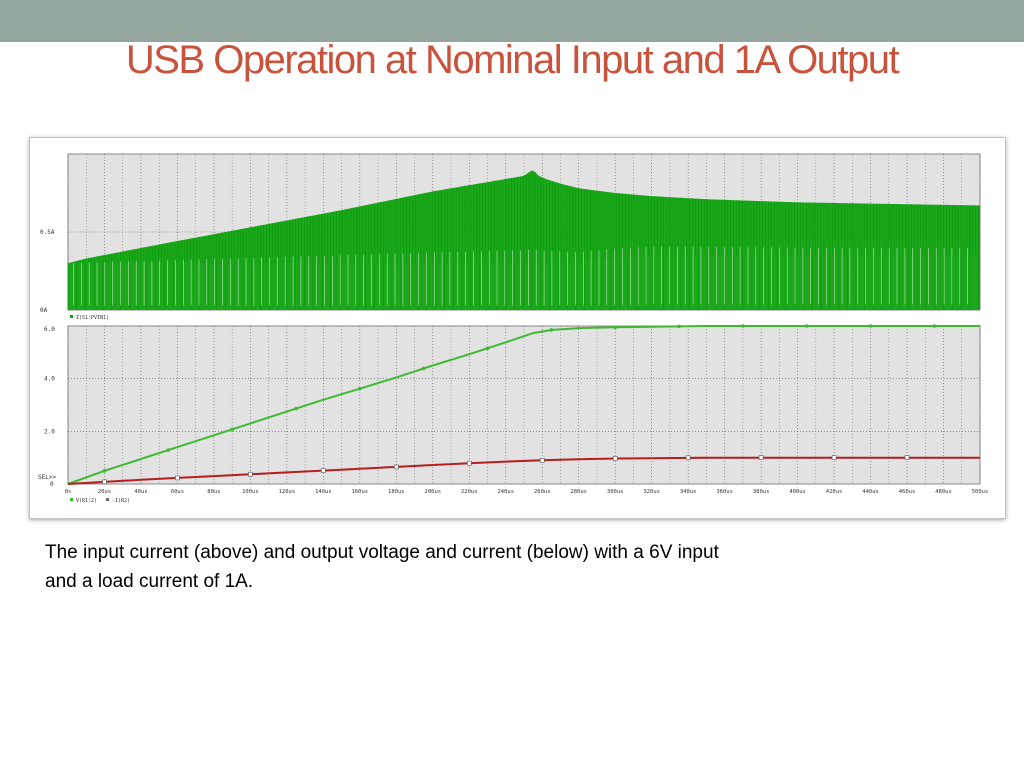 The image size is (1024, 768). What do you see at coordinates (578, 492) in the screenshot?
I see `xtick-label: 280us` at bounding box center [578, 492].